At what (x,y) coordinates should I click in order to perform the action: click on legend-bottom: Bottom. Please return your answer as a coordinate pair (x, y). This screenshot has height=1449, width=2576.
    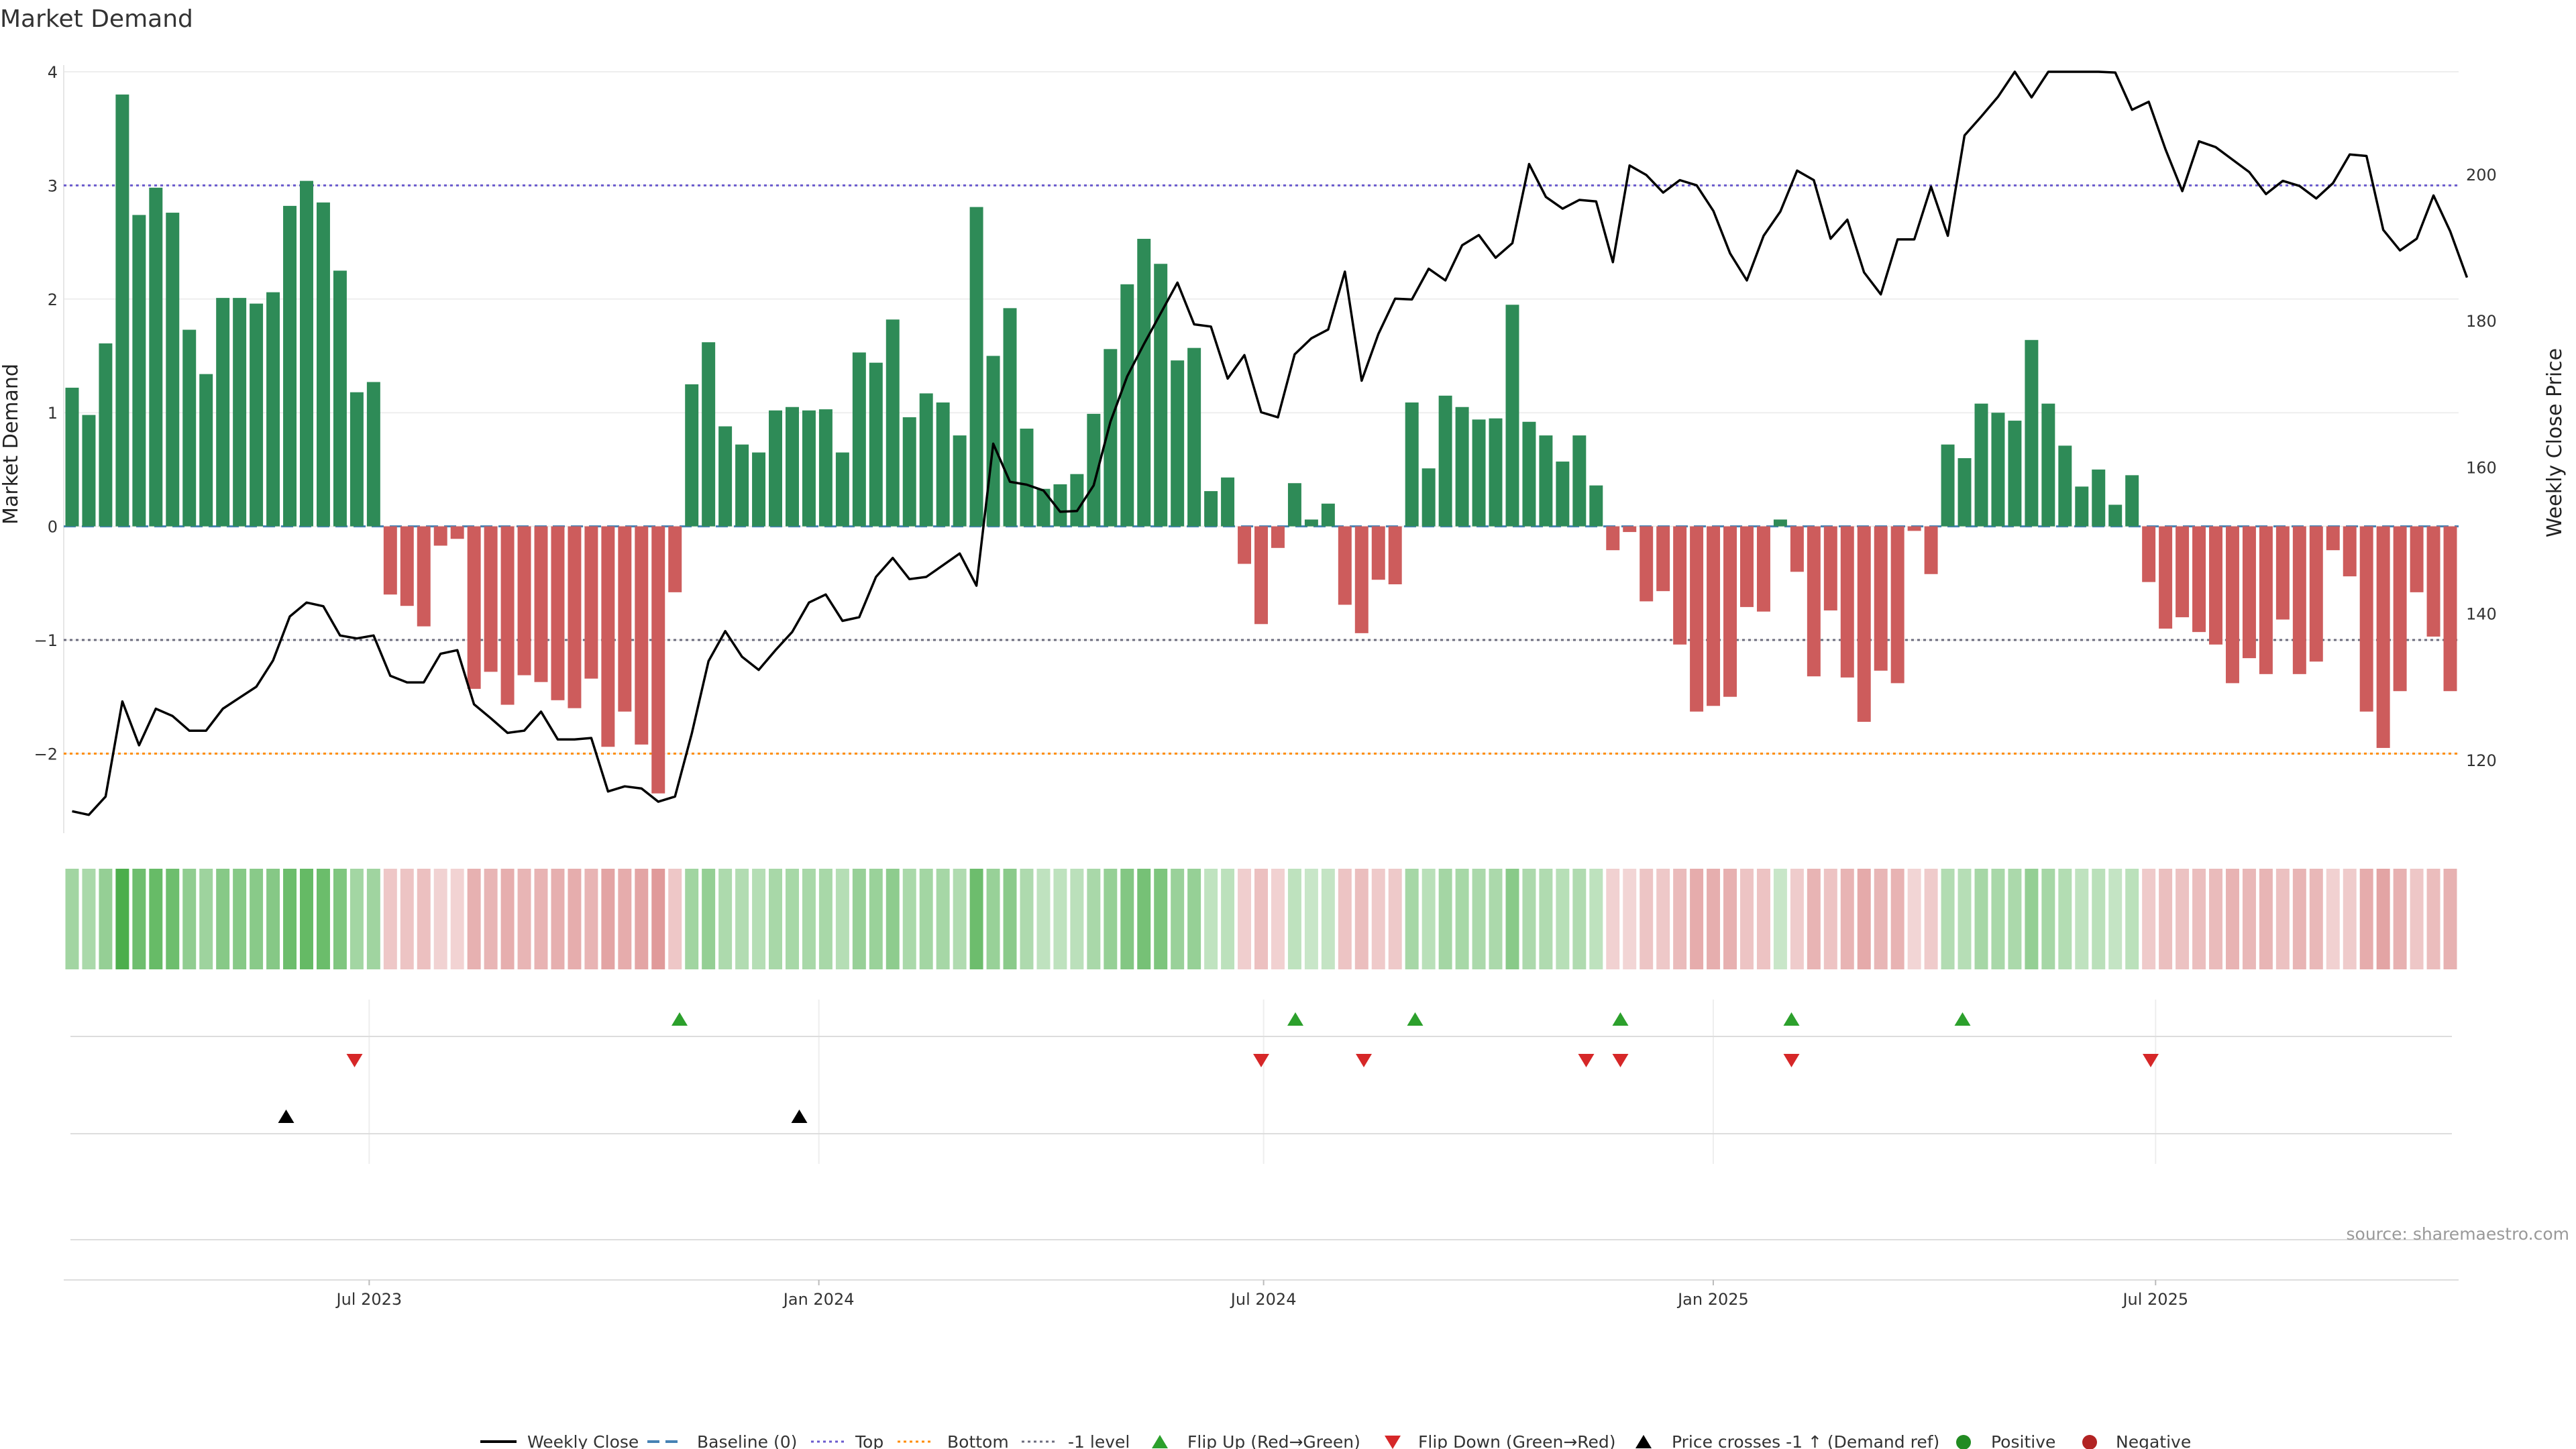
    Looking at the image, I should click on (978, 1440).